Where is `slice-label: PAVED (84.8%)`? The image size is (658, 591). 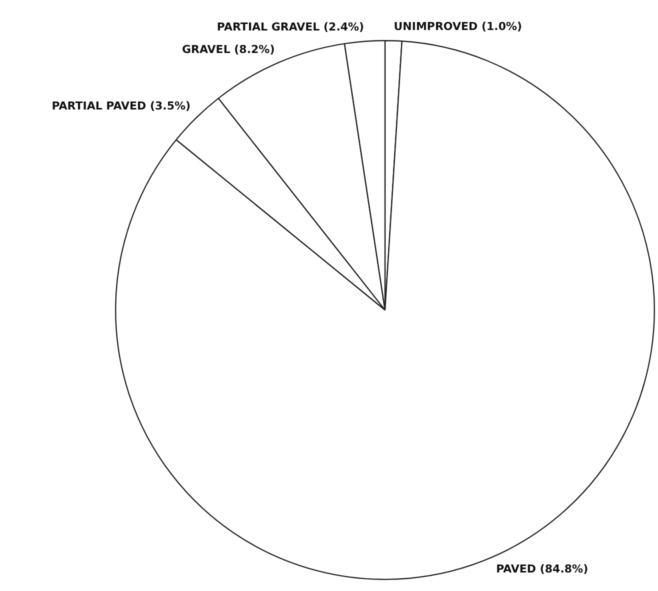 slice-label: PAVED (84.8%) is located at coordinates (542, 569).